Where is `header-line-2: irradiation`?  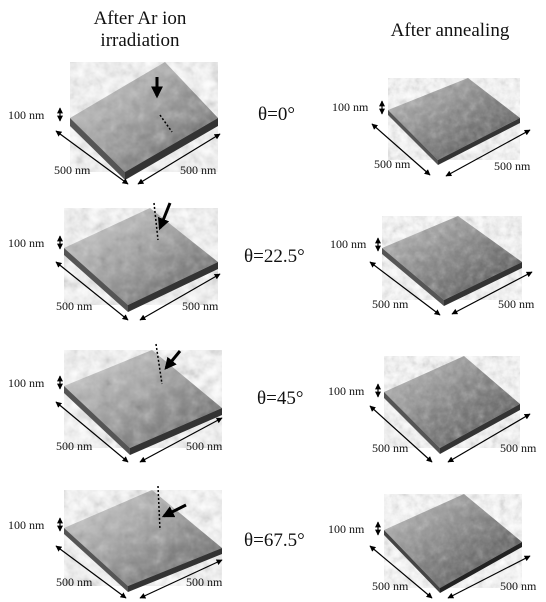 header-line-2: irradiation is located at coordinates (140, 40).